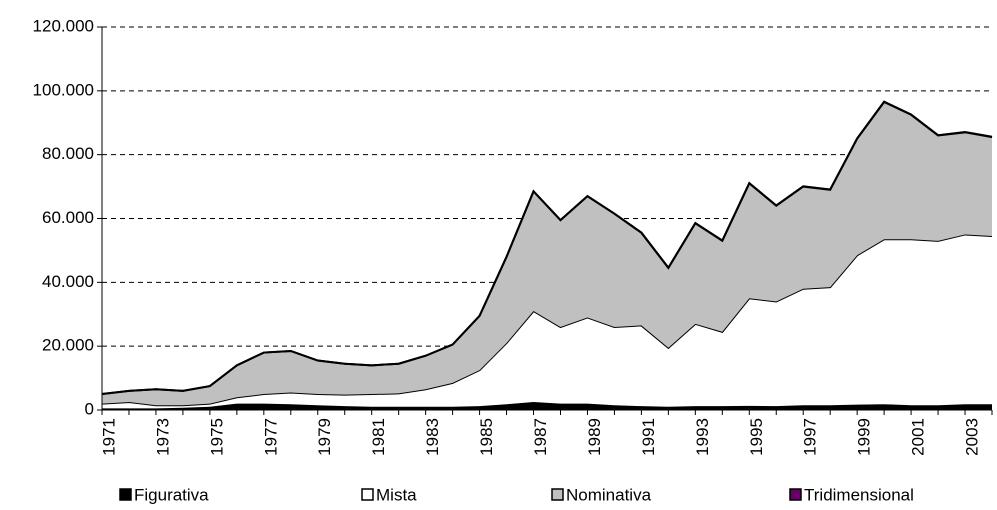 Image resolution: width=997 pixels, height=510 pixels. I want to click on x-tick-label: 1997, so click(810, 437).